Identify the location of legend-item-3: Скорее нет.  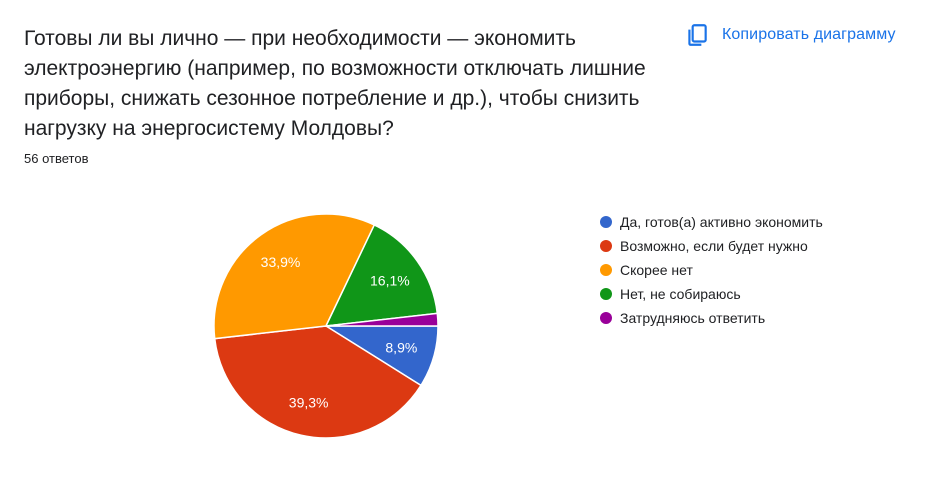
(711, 270).